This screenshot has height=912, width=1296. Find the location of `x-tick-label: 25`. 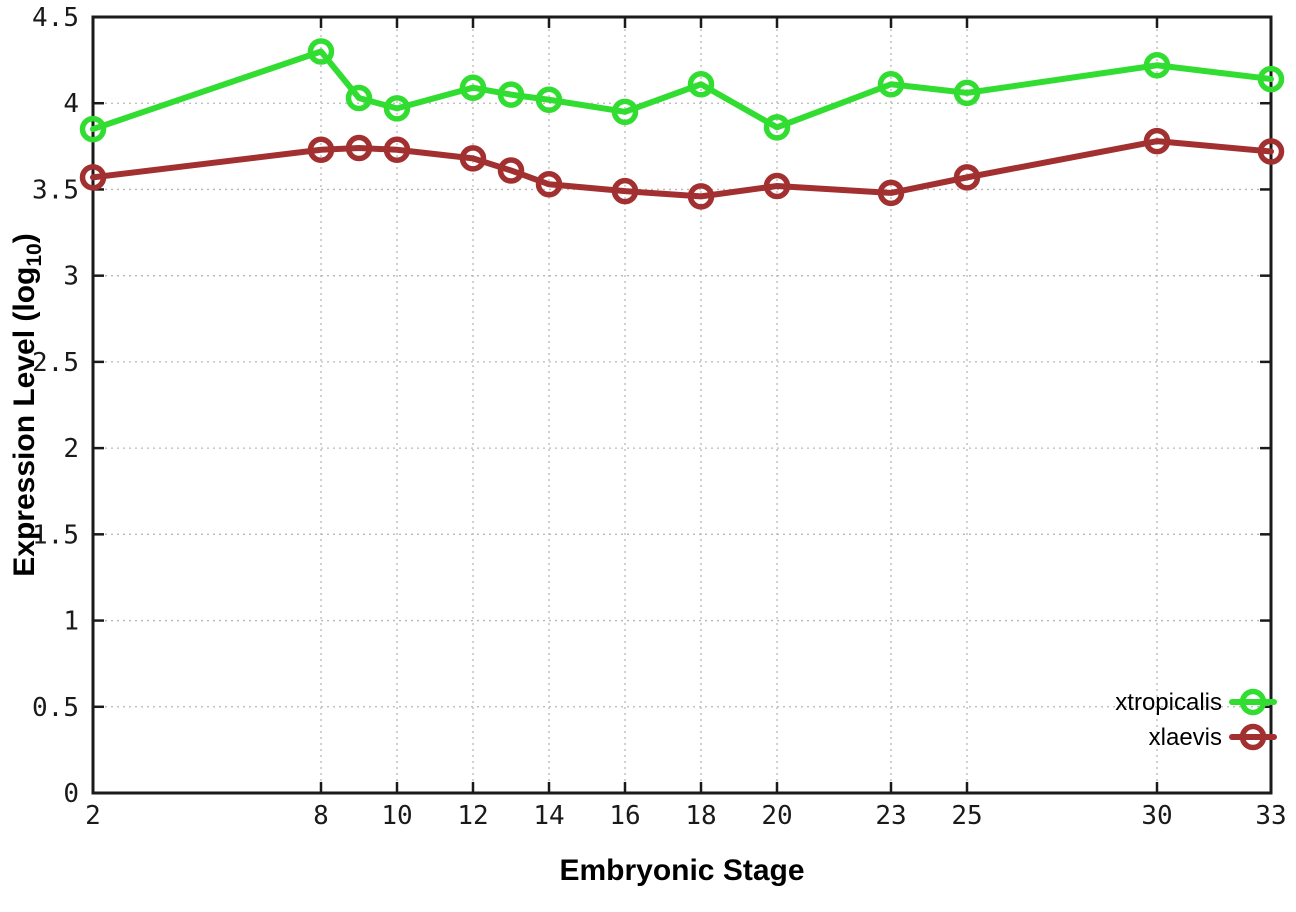

x-tick-label: 25 is located at coordinates (966, 816).